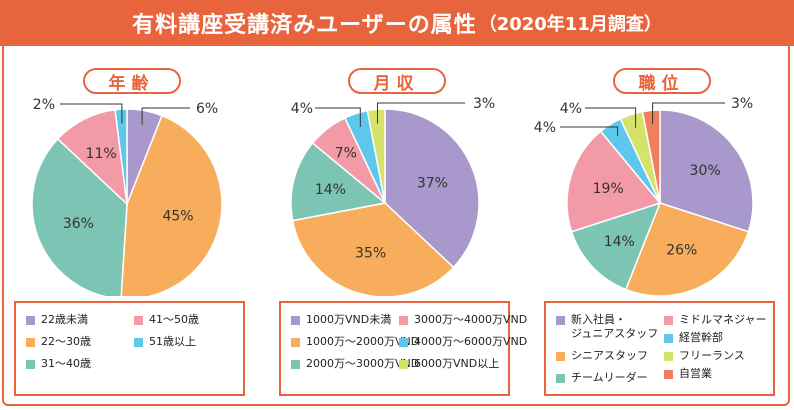 This screenshot has width=794, height=410. What do you see at coordinates (174, 319) in the screenshot?
I see `legend-label: 41～50歳` at bounding box center [174, 319].